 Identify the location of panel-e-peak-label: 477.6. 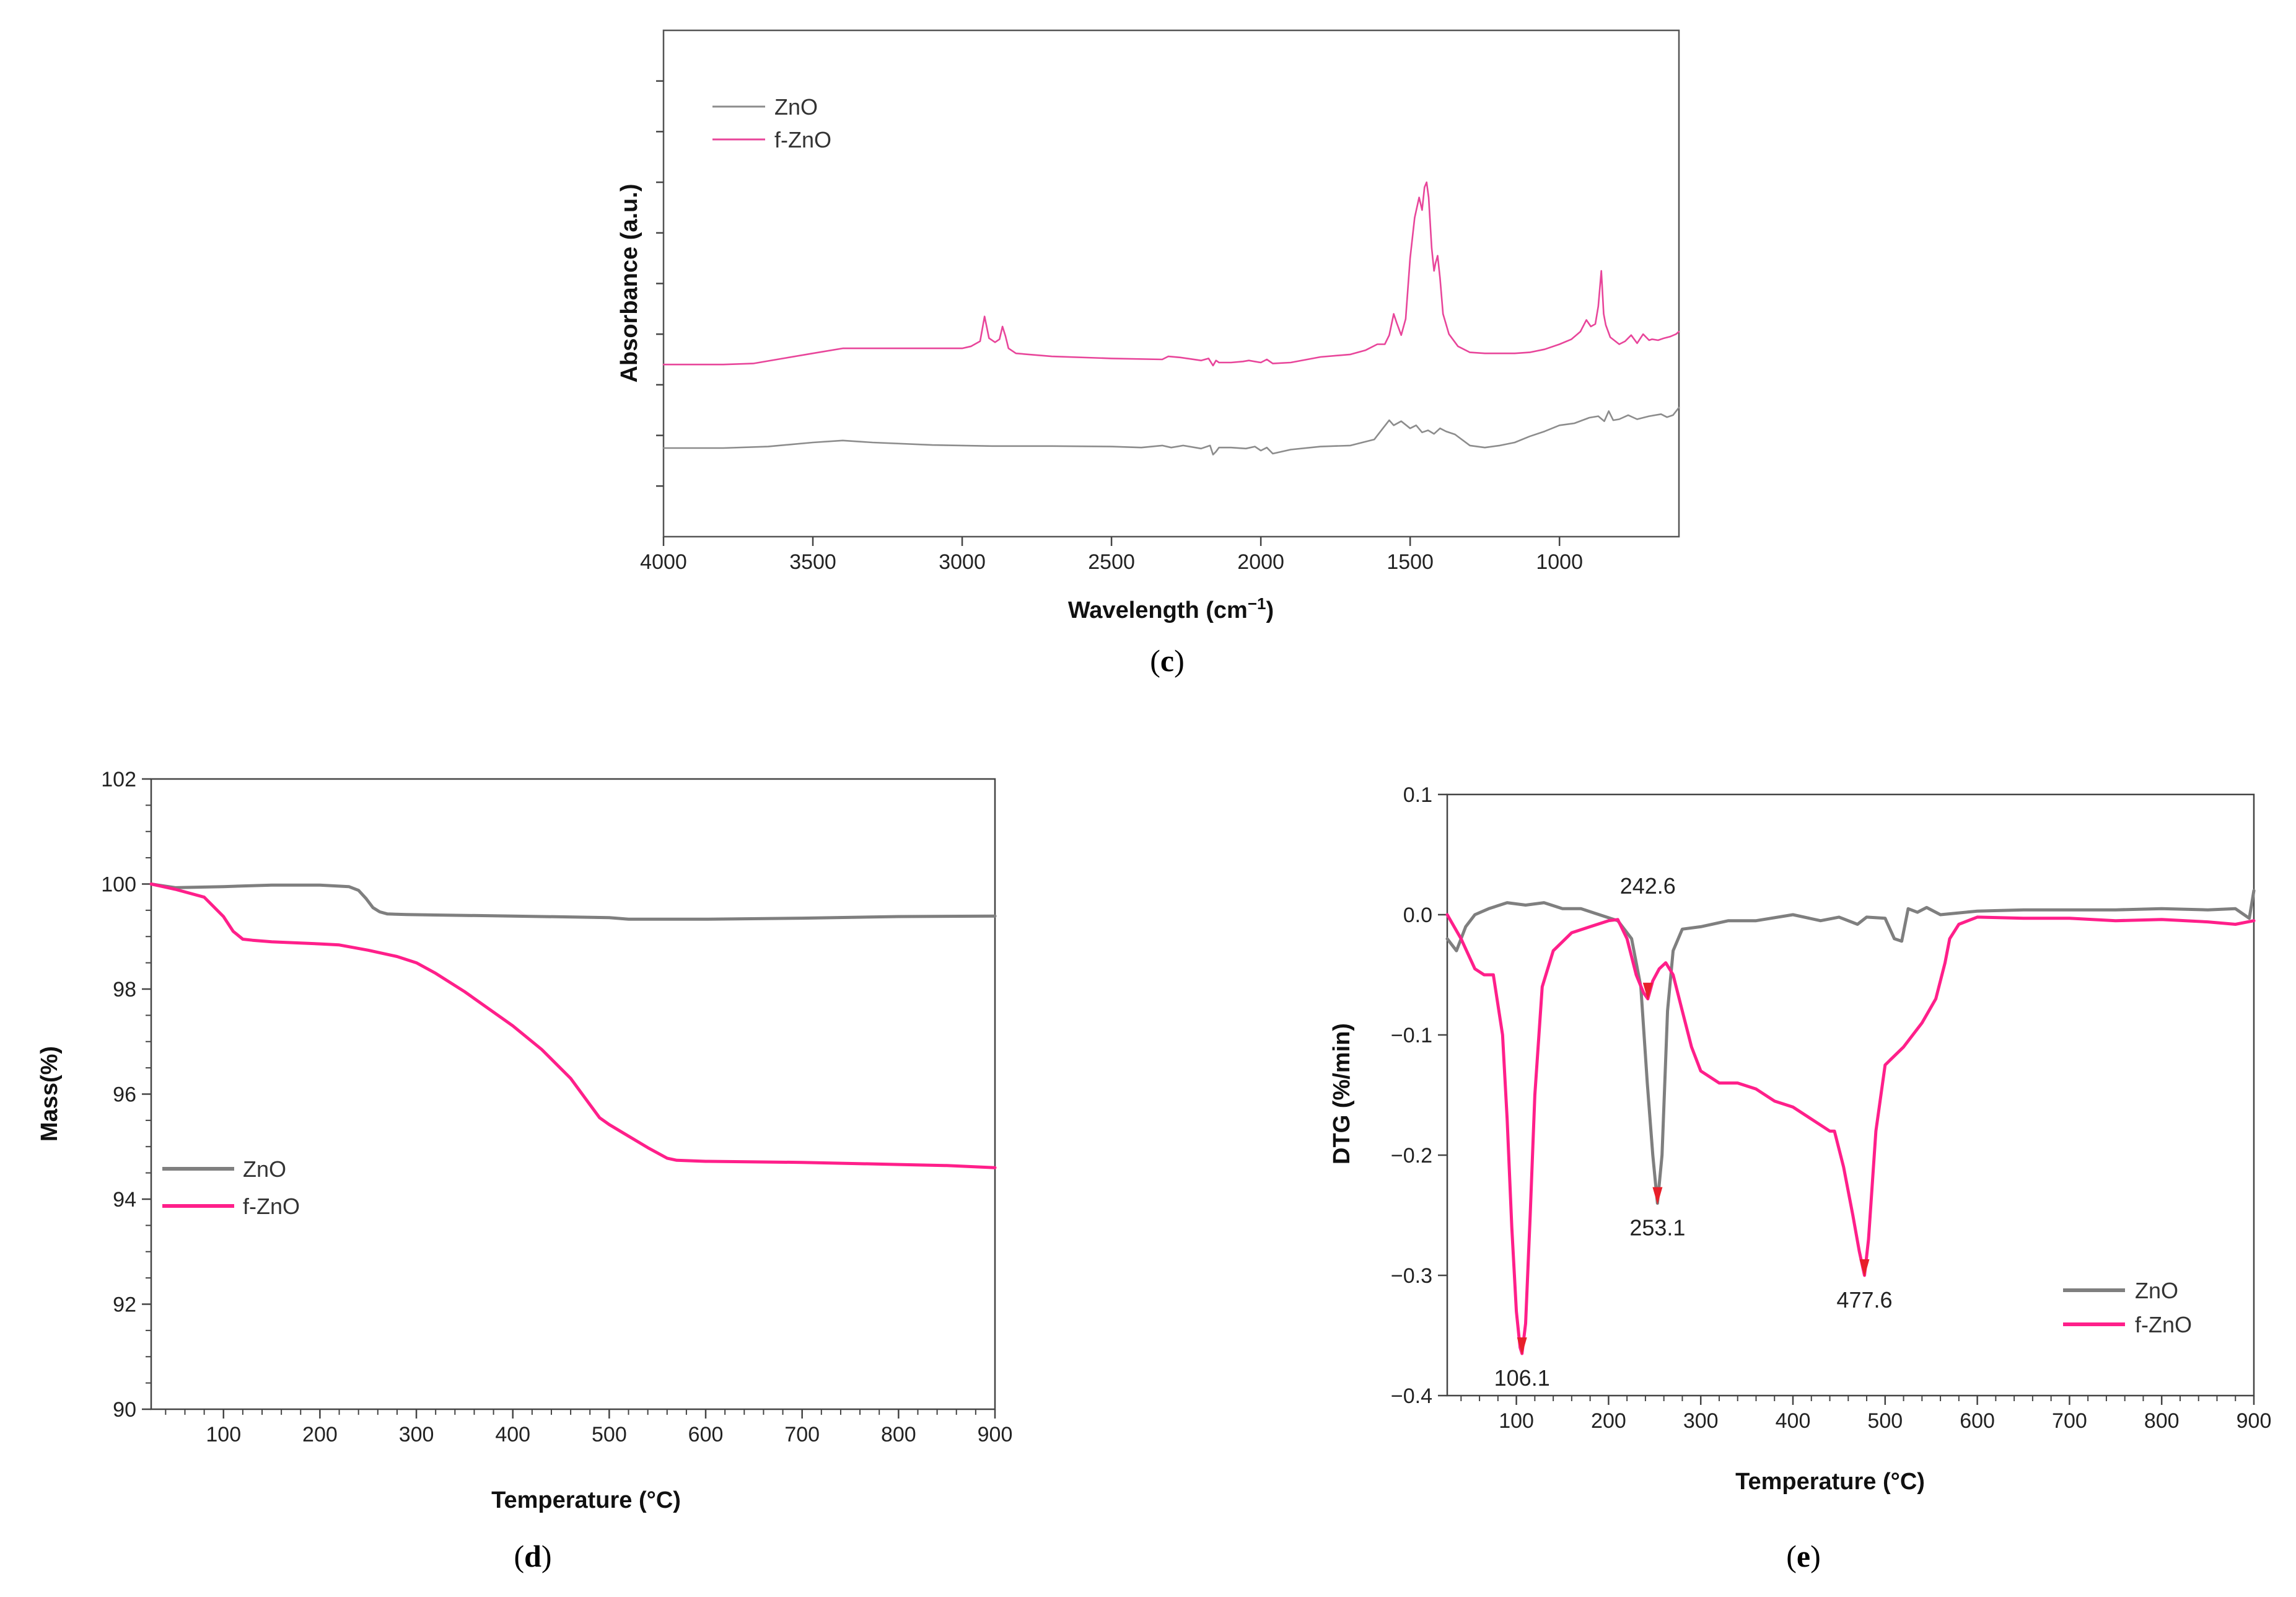
(1864, 1300).